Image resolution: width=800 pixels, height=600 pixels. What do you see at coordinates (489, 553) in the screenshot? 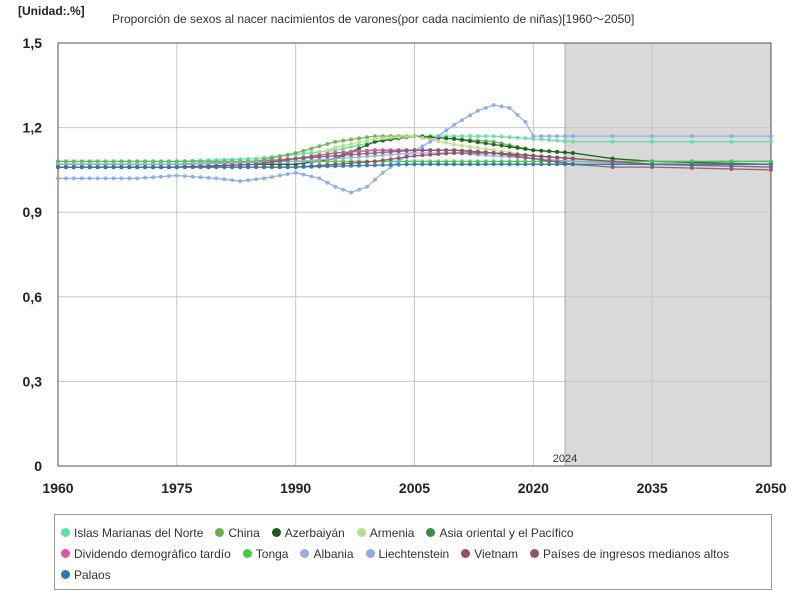
I see `legend-item: Vietnam` at bounding box center [489, 553].